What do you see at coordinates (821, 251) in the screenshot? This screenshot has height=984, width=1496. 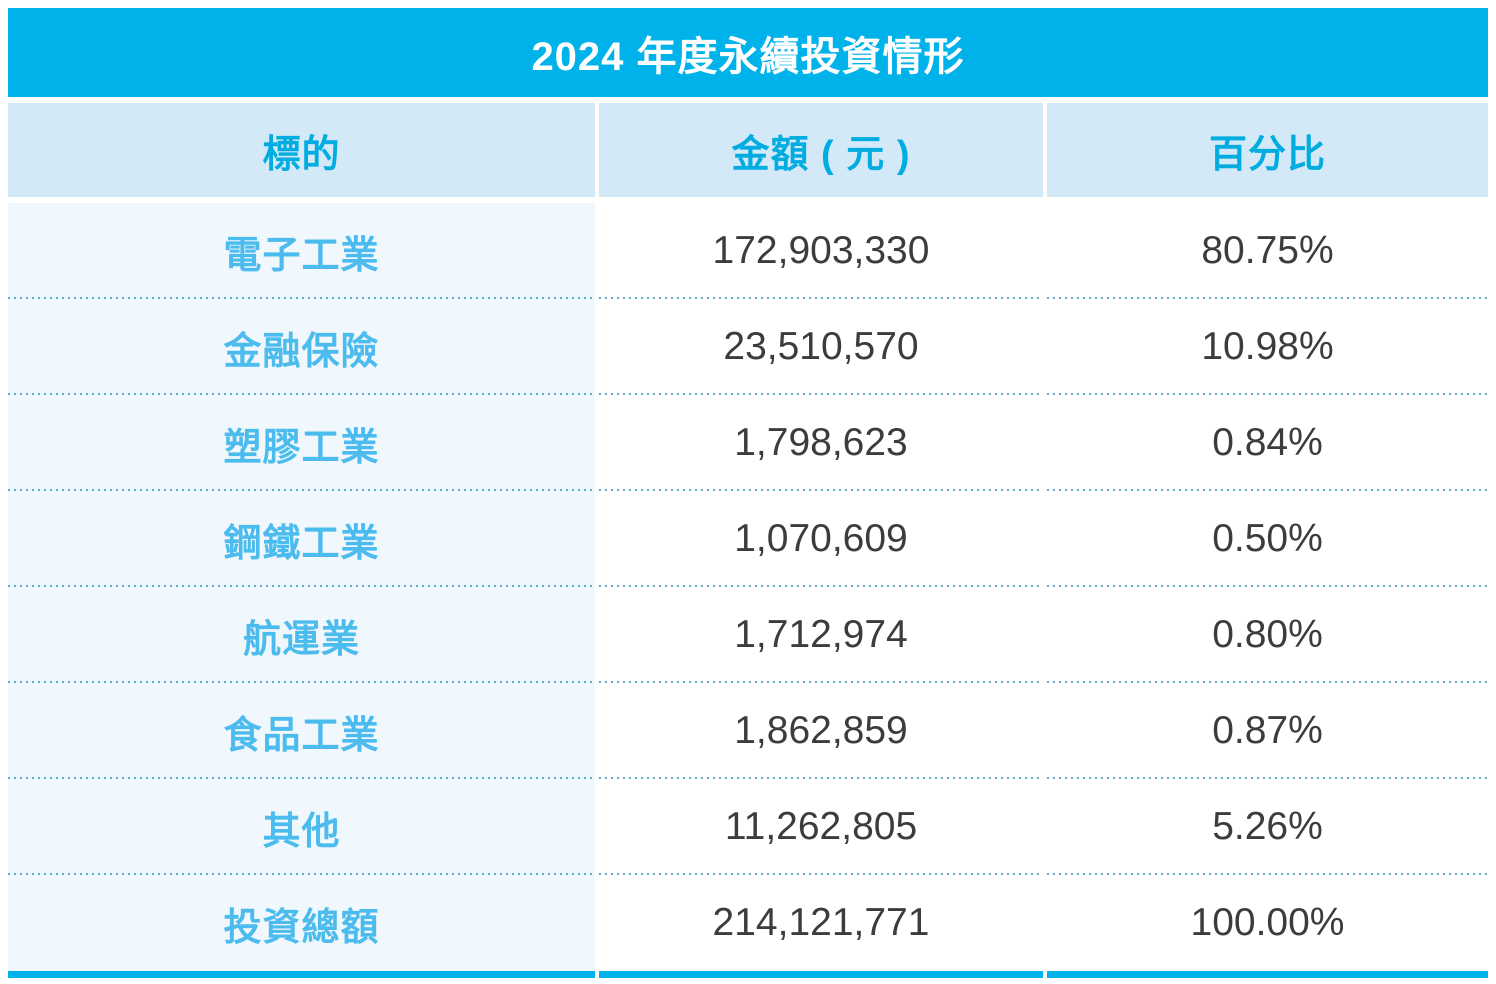 I see `row-amount: 172,903,330` at bounding box center [821, 251].